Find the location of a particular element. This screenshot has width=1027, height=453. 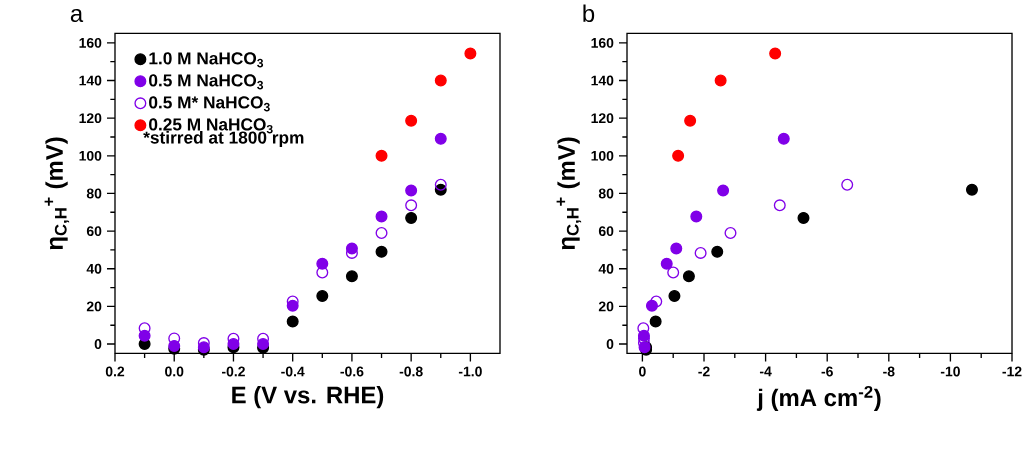

x-axis-title: j (mA cm$^{-2}$) is located at coordinates (818, 398).